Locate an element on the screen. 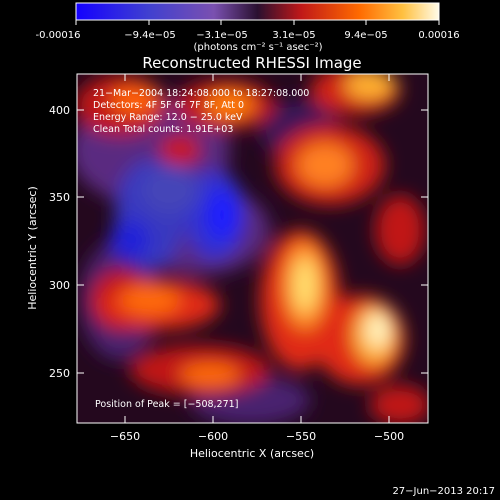  x-tick-label: −600 is located at coordinates (213, 436).